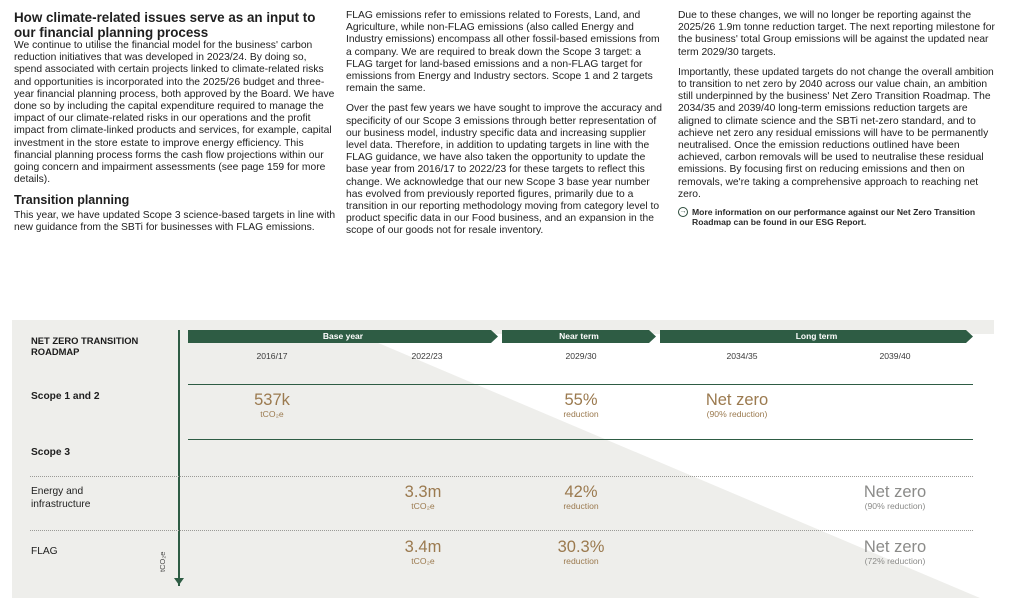  What do you see at coordinates (581, 356) in the screenshot?
I see `year-2029-30: 2029/30` at bounding box center [581, 356].